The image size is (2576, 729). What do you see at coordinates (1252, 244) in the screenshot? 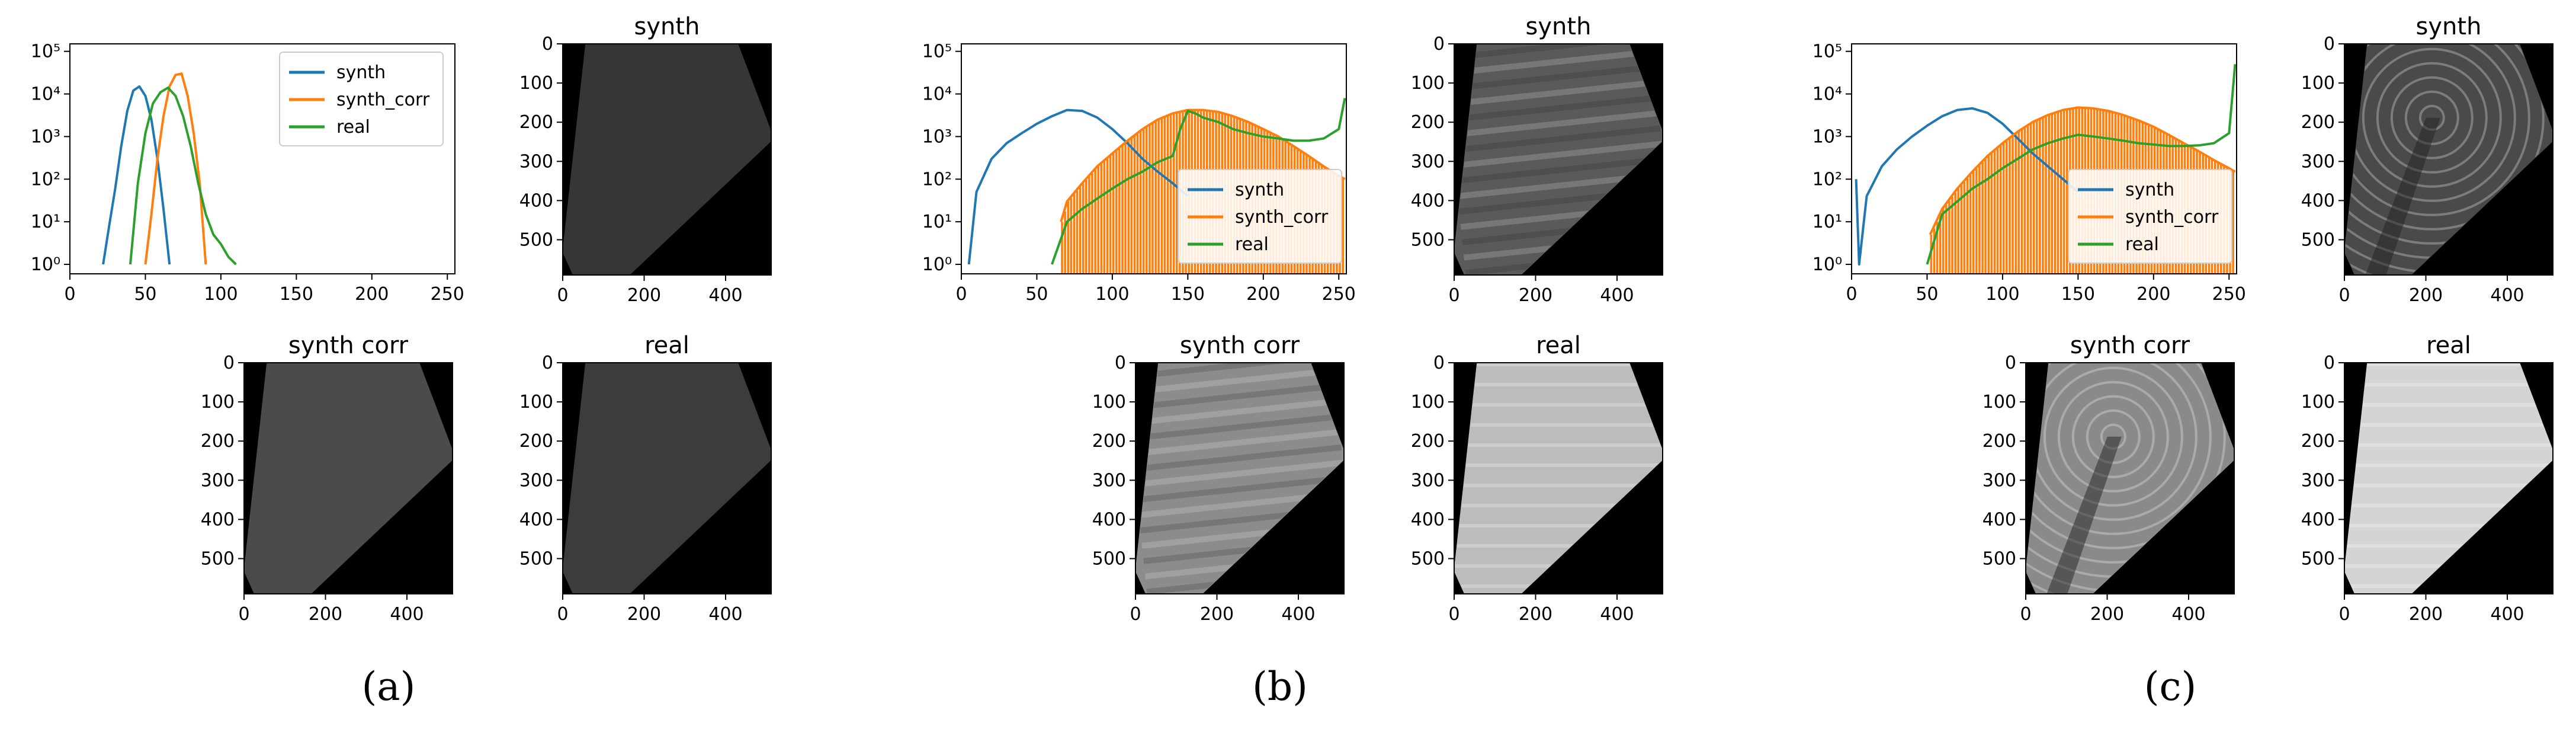
I see `legend-label-real: real` at bounding box center [1252, 244].